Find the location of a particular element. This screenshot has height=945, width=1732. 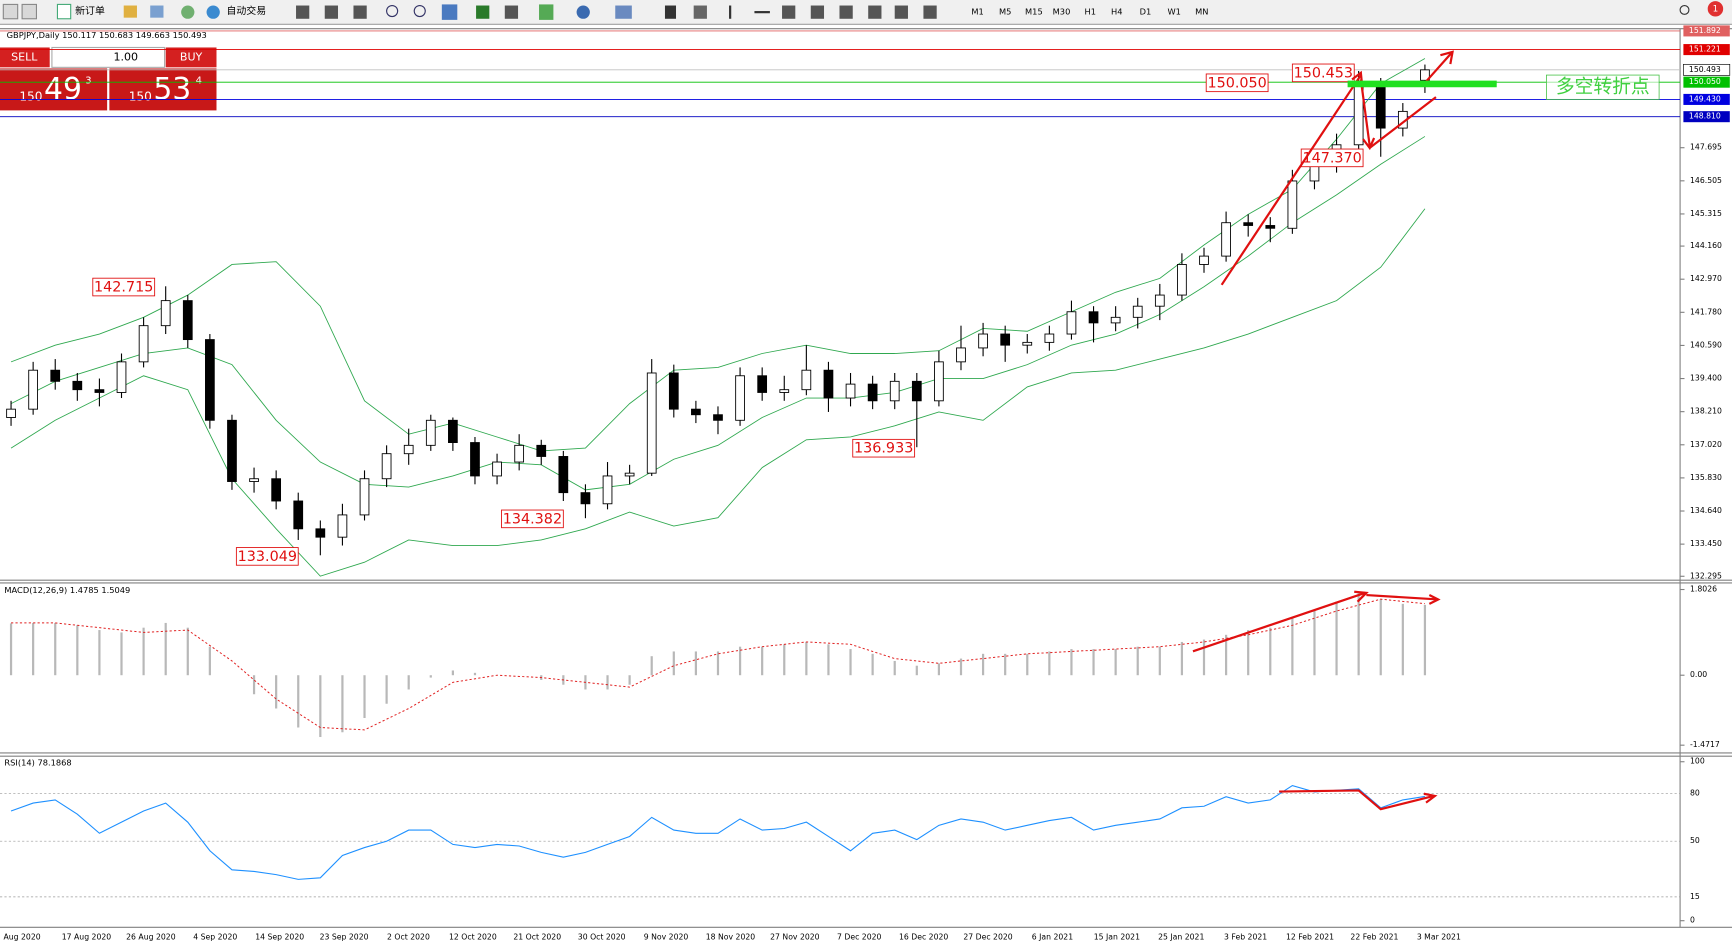

sell-price-box is located at coordinates (54, 89).